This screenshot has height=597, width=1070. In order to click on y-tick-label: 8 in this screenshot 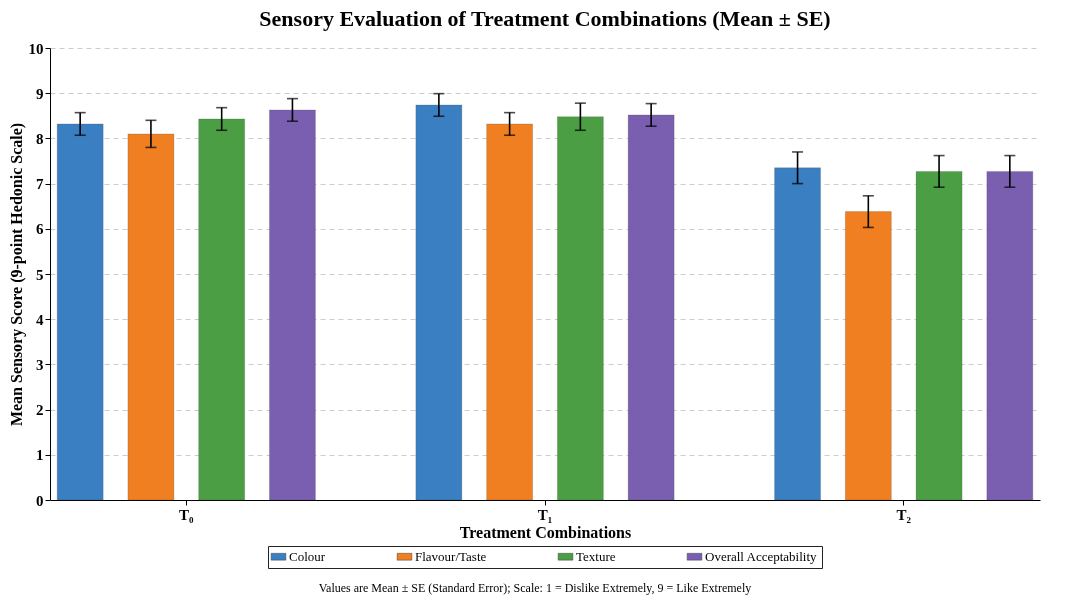, I will do `click(40, 138)`.